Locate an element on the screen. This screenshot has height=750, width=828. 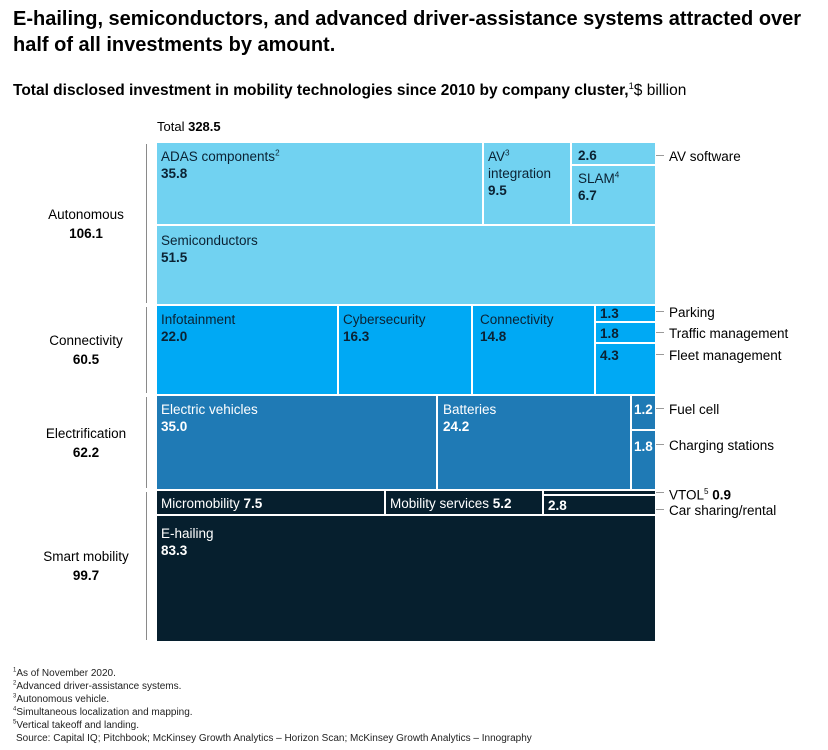
label-value: 6.7 is located at coordinates (587, 195).